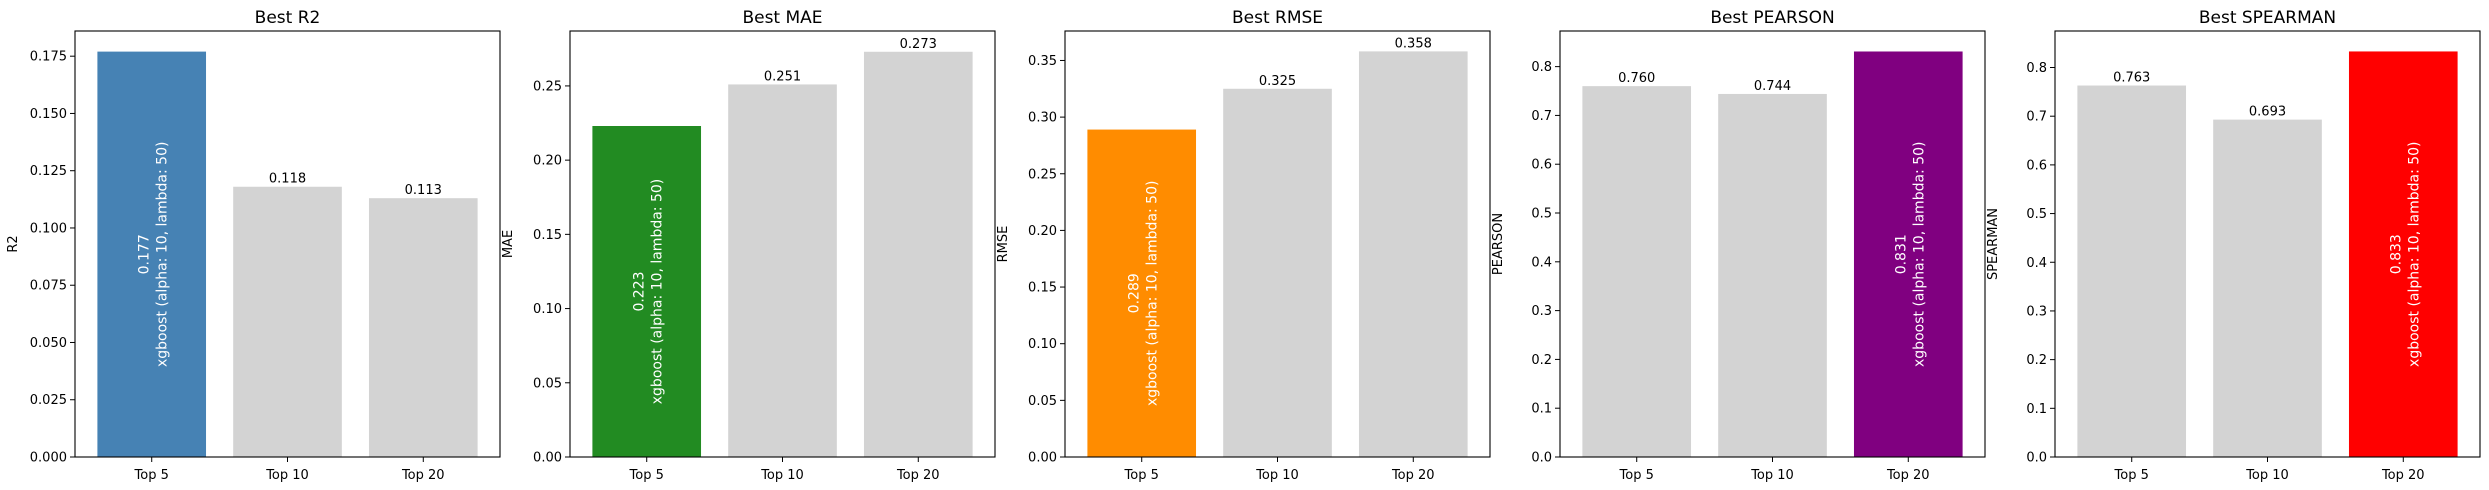  I want to click on best-bar-label: 0.223 xgboost (alpha: 10, lambda: 50), so click(649, 291).